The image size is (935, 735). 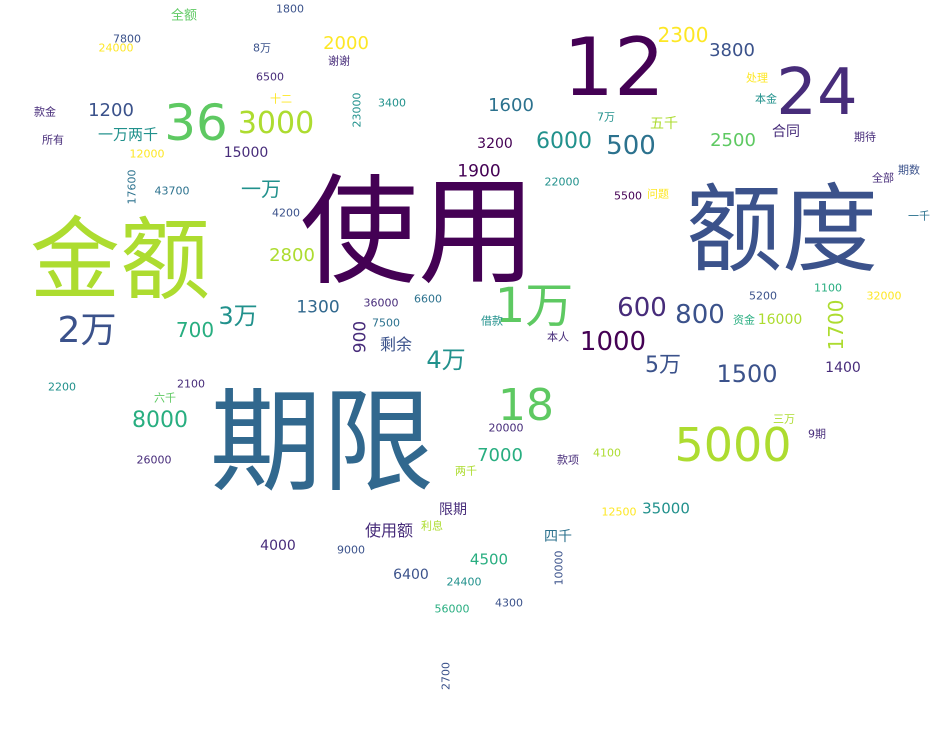 What do you see at coordinates (292, 255) in the screenshot?
I see `cloud-word: 2800` at bounding box center [292, 255].